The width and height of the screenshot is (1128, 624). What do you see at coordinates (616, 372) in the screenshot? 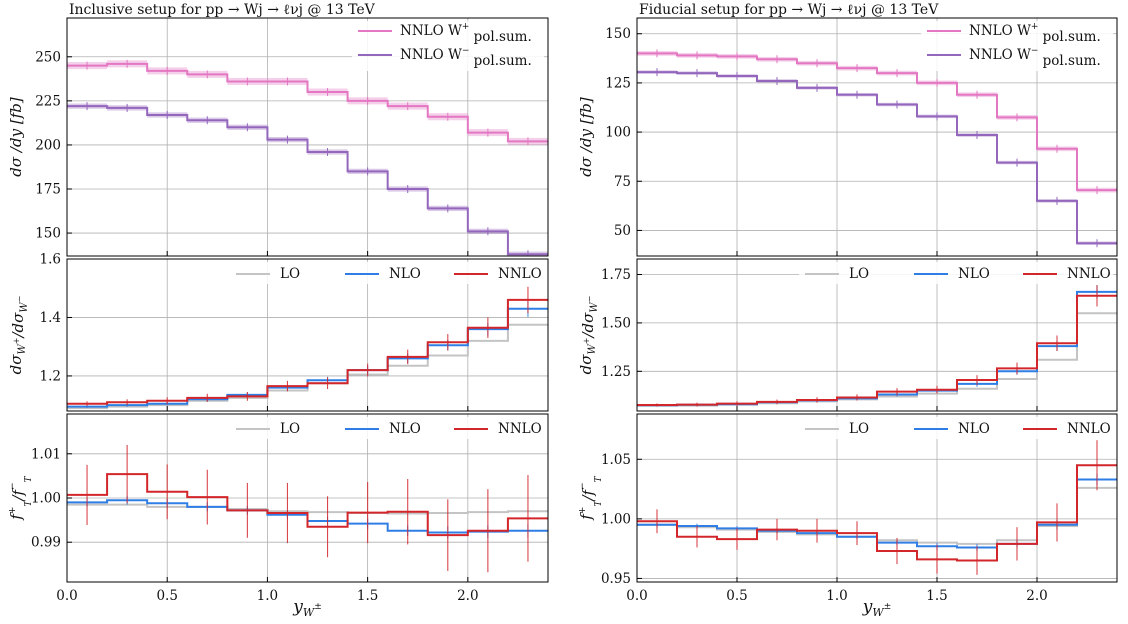
I see `y-tick-label: 1.25` at bounding box center [616, 372].